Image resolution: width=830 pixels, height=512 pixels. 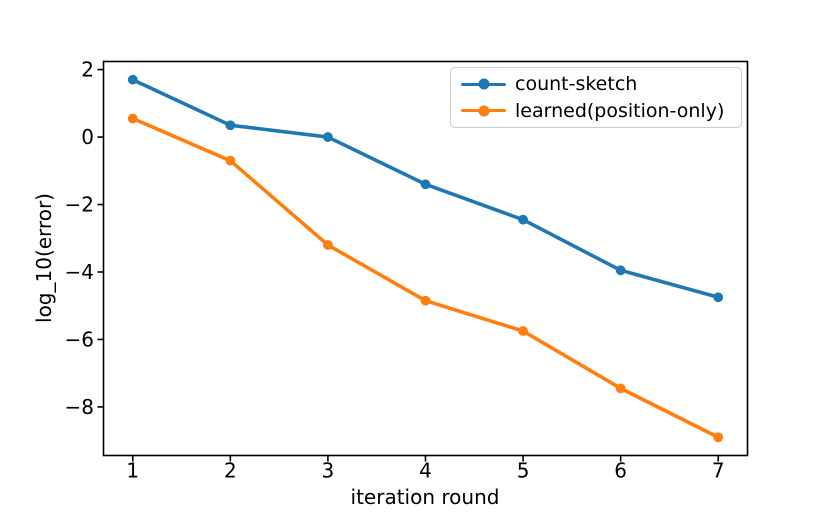 What do you see at coordinates (87, 70) in the screenshot?
I see `y-tick-label: 2` at bounding box center [87, 70].